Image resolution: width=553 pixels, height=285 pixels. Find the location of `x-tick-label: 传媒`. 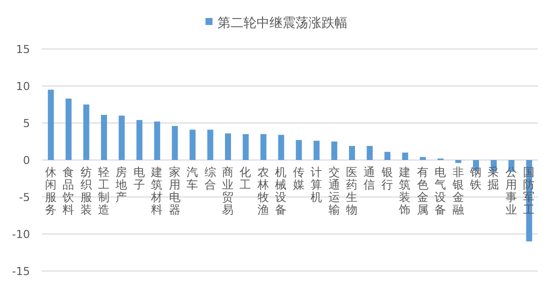

x-tick-label: 传媒 is located at coordinates (298, 178).